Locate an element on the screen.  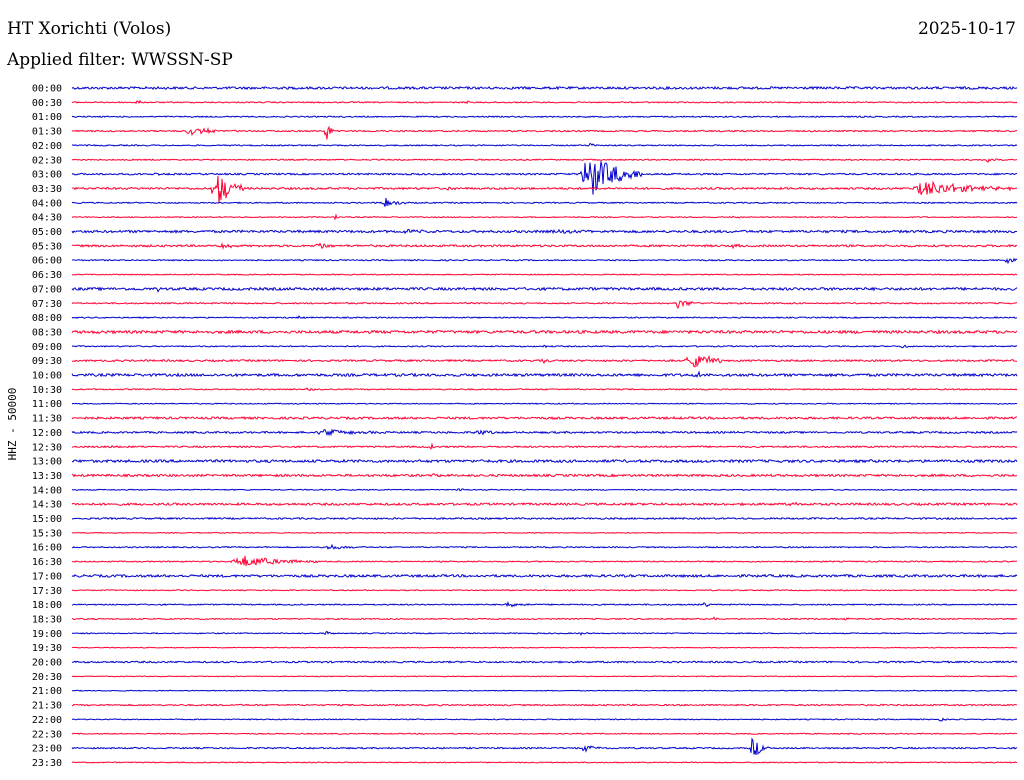
tick-label-1430: 14:30 is located at coordinates (47, 505).